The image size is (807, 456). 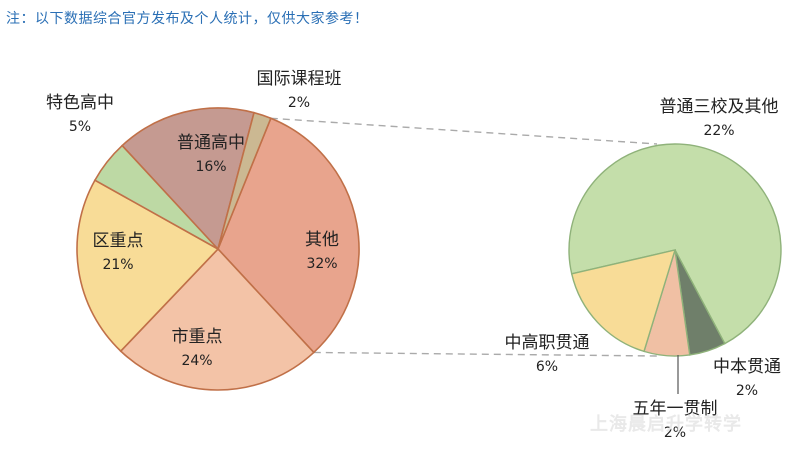 What do you see at coordinates (80, 127) in the screenshot?
I see `main-slice-3-value: 5%` at bounding box center [80, 127].